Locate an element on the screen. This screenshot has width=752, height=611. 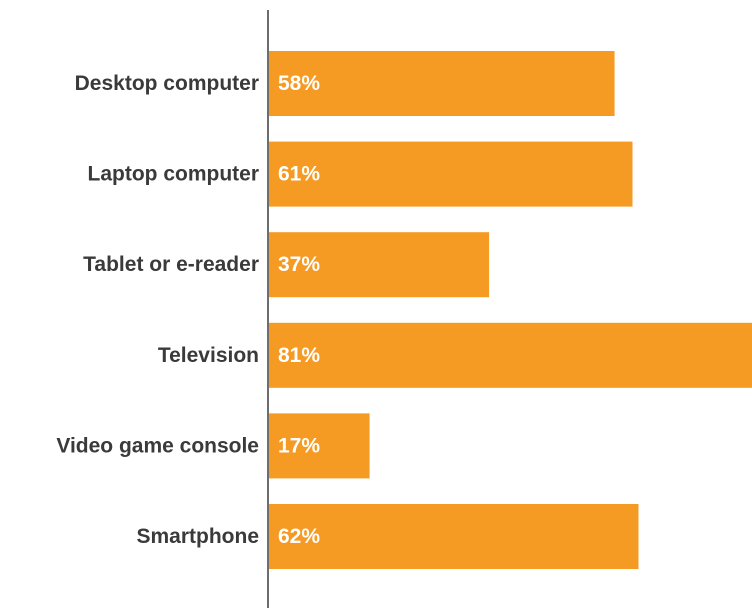
bar-smartphone is located at coordinates (453, 536).